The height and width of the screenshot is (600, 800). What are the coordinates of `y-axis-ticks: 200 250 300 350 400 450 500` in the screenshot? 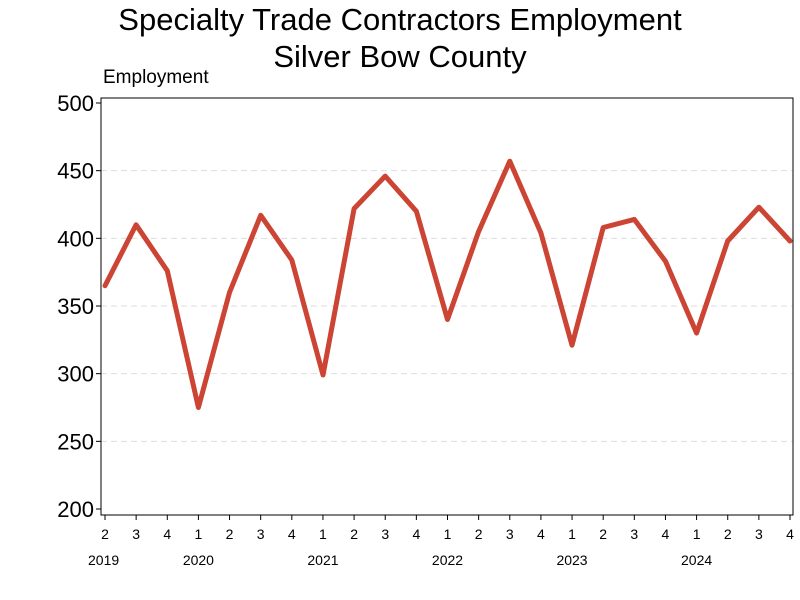 It's located at (79, 306).